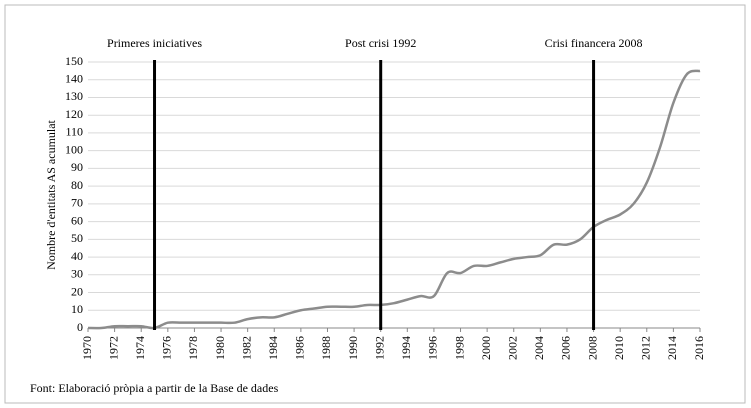  What do you see at coordinates (273, 348) in the screenshot?
I see `x-tick-label: 1984` at bounding box center [273, 348].